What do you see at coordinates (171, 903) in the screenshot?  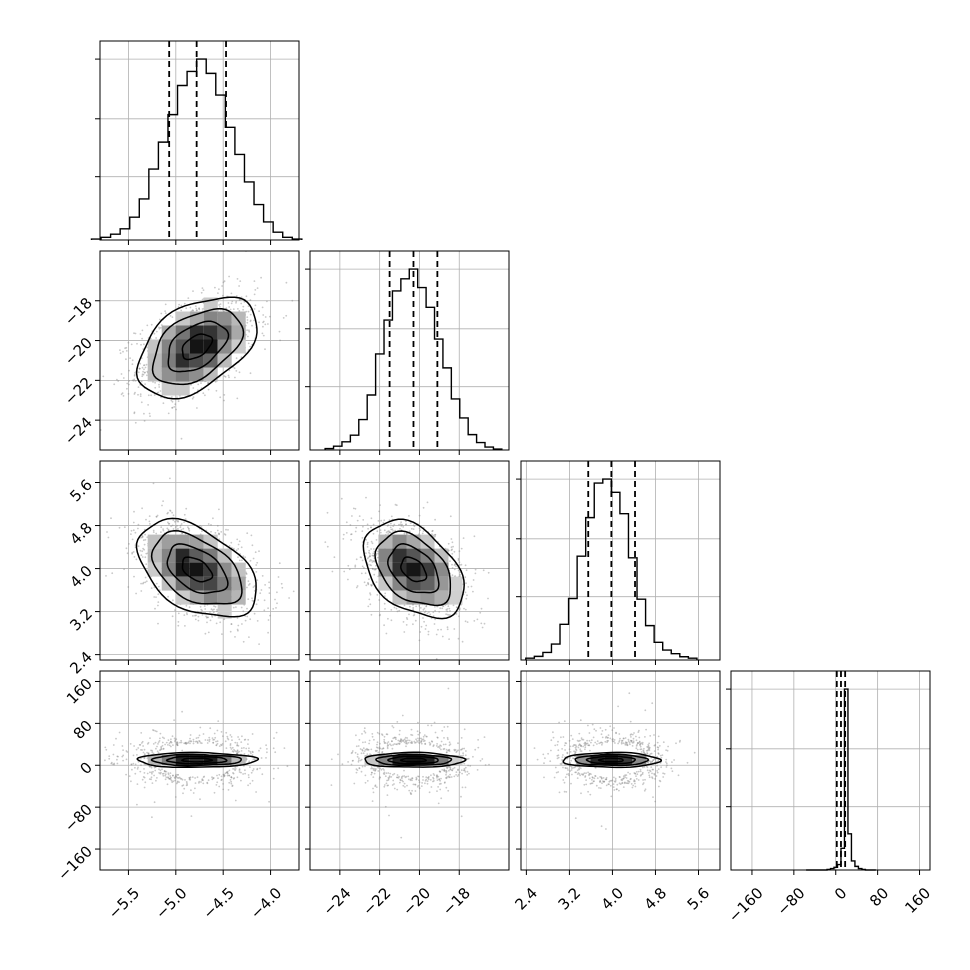 I see `x-tick-label-0-1: −5.0` at bounding box center [171, 903].